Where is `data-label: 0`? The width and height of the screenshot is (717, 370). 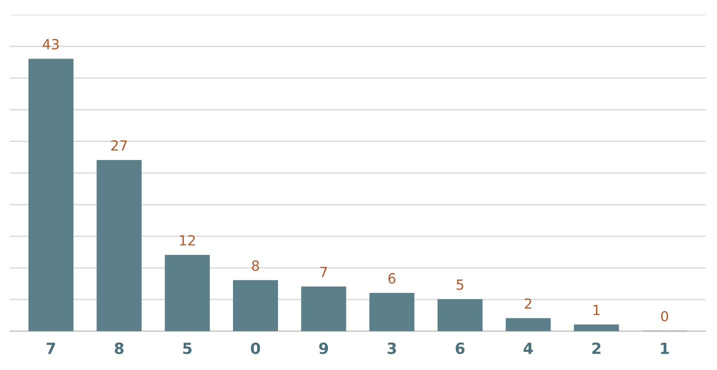
data-label: 0 is located at coordinates (664, 316).